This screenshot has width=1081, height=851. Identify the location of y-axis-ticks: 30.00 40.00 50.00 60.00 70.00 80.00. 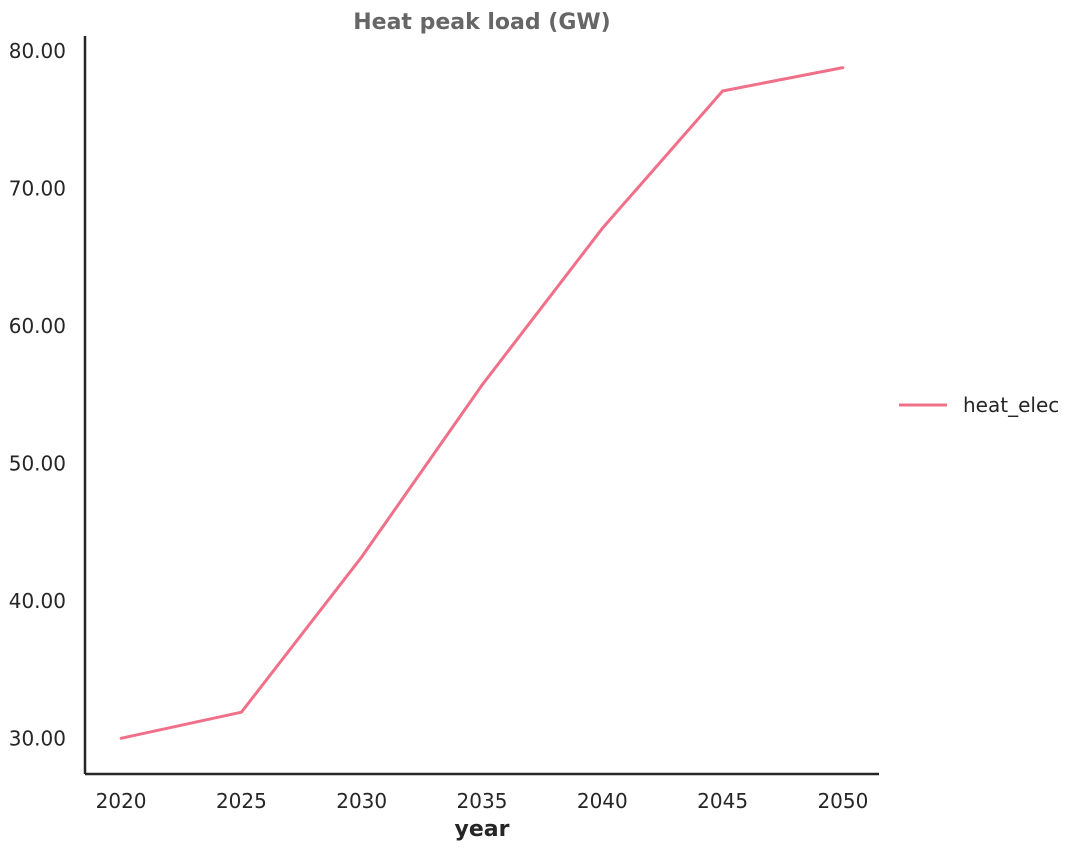
(37, 394).